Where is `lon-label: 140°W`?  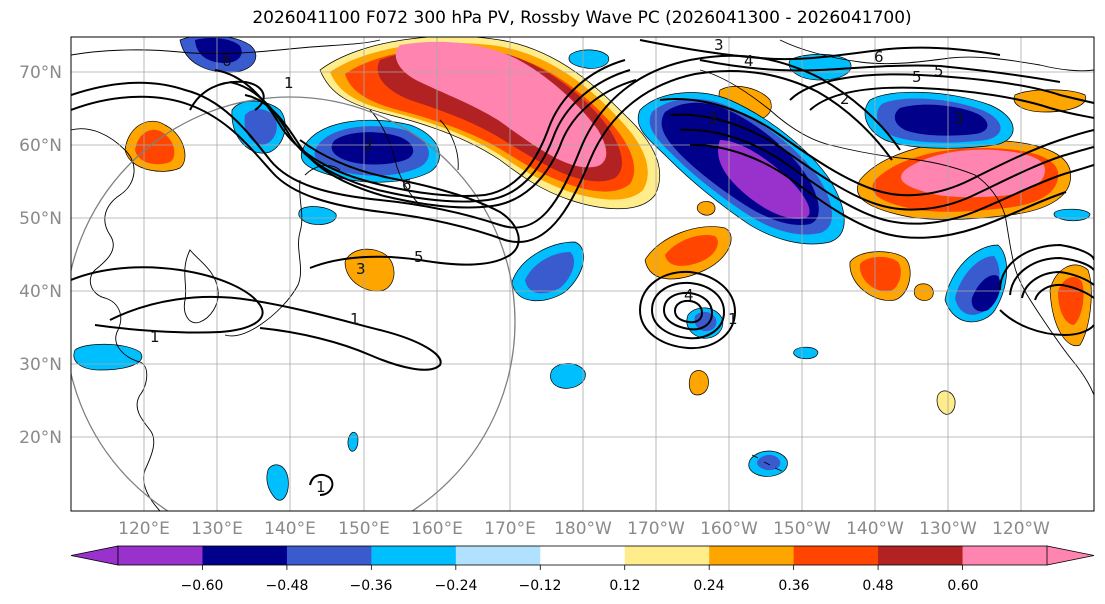 lon-label: 140°W is located at coordinates (875, 529).